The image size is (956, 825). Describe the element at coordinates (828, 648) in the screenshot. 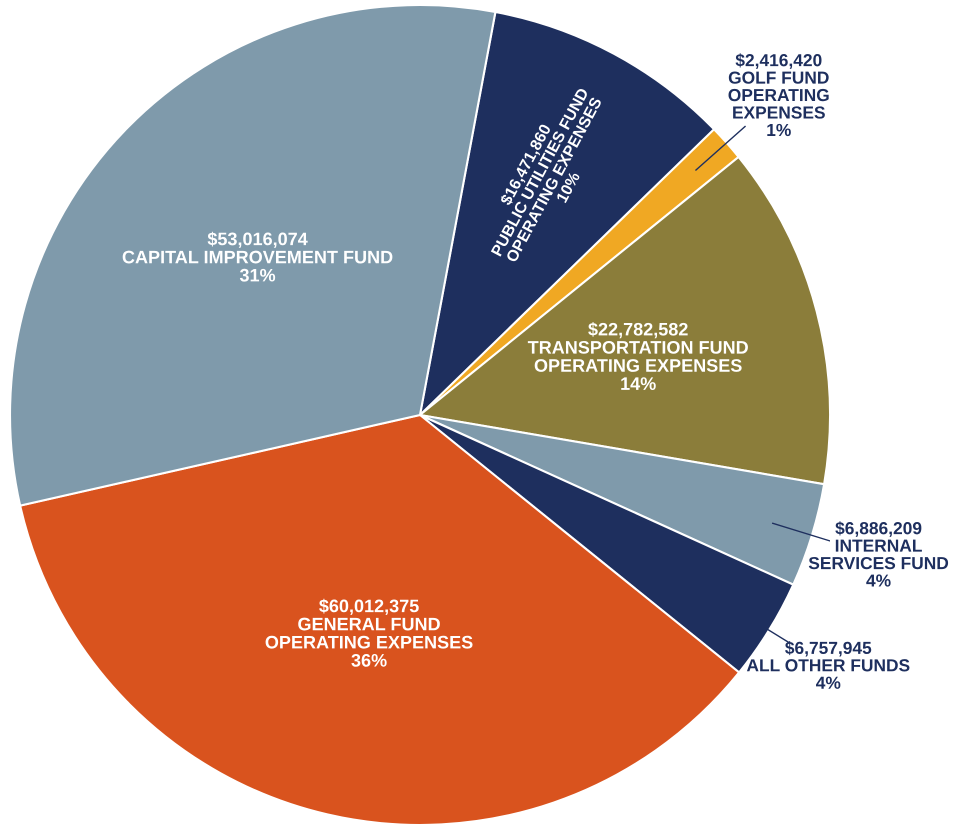

I see `data-label: $6,757,945` at that location.